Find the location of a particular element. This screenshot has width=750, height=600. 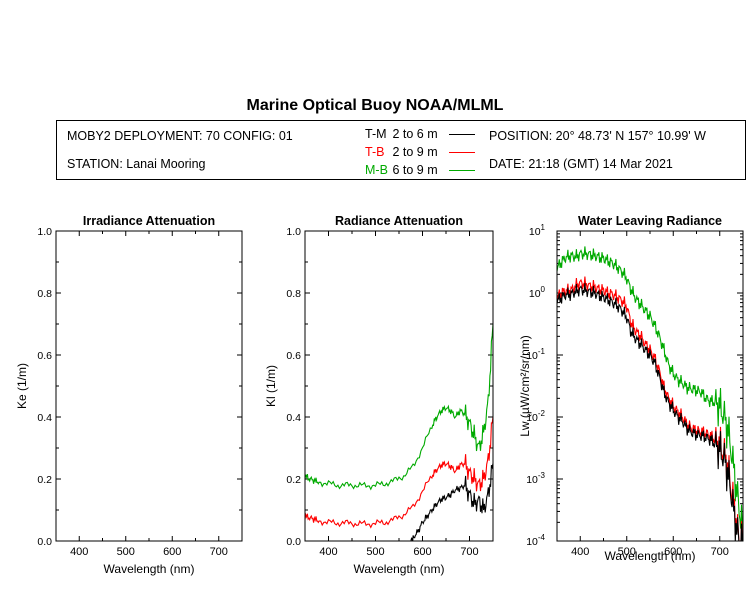

legend-entry-t-b: T-B 2 to 9 m is located at coordinates (401, 152).